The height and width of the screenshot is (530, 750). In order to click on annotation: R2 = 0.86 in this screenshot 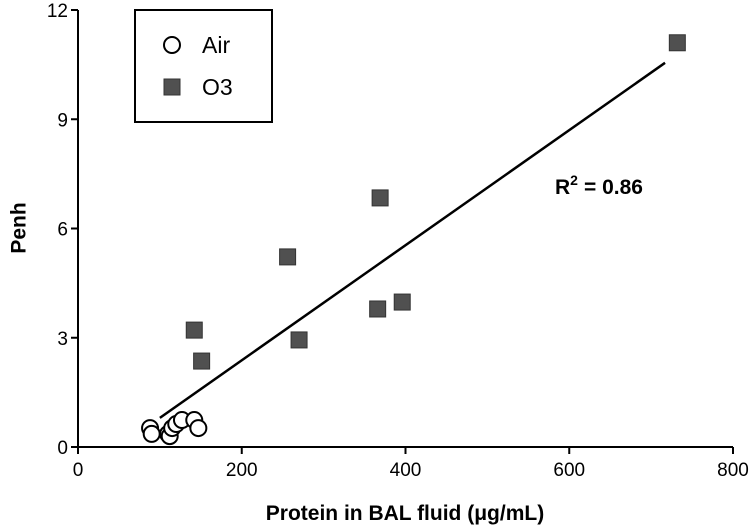, I will do `click(599, 185)`.